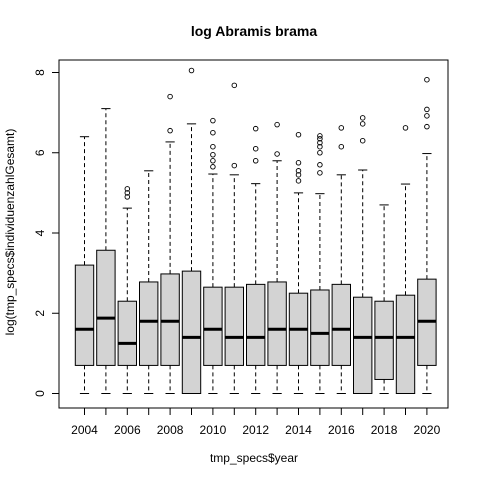 Image resolution: width=480 pixels, height=480 pixels. Describe the element at coordinates (170, 430) in the screenshot. I see `x-tick-label: 2008` at that location.